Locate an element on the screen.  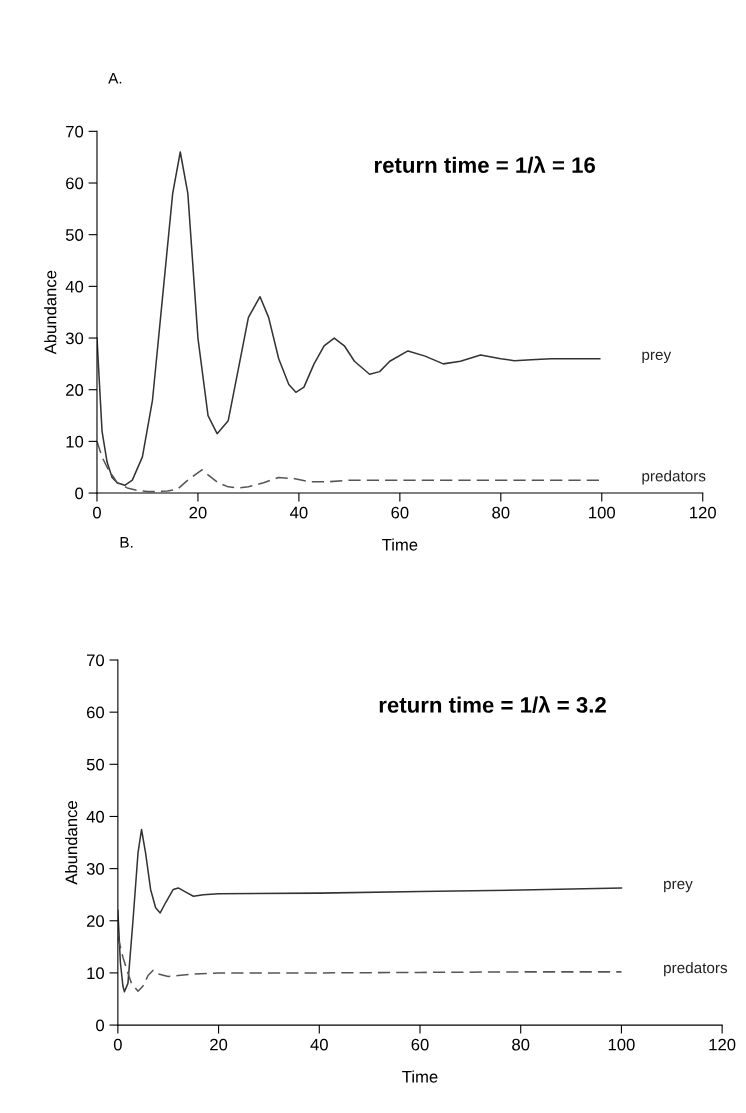
line-series is located at coordinates (370, 910).